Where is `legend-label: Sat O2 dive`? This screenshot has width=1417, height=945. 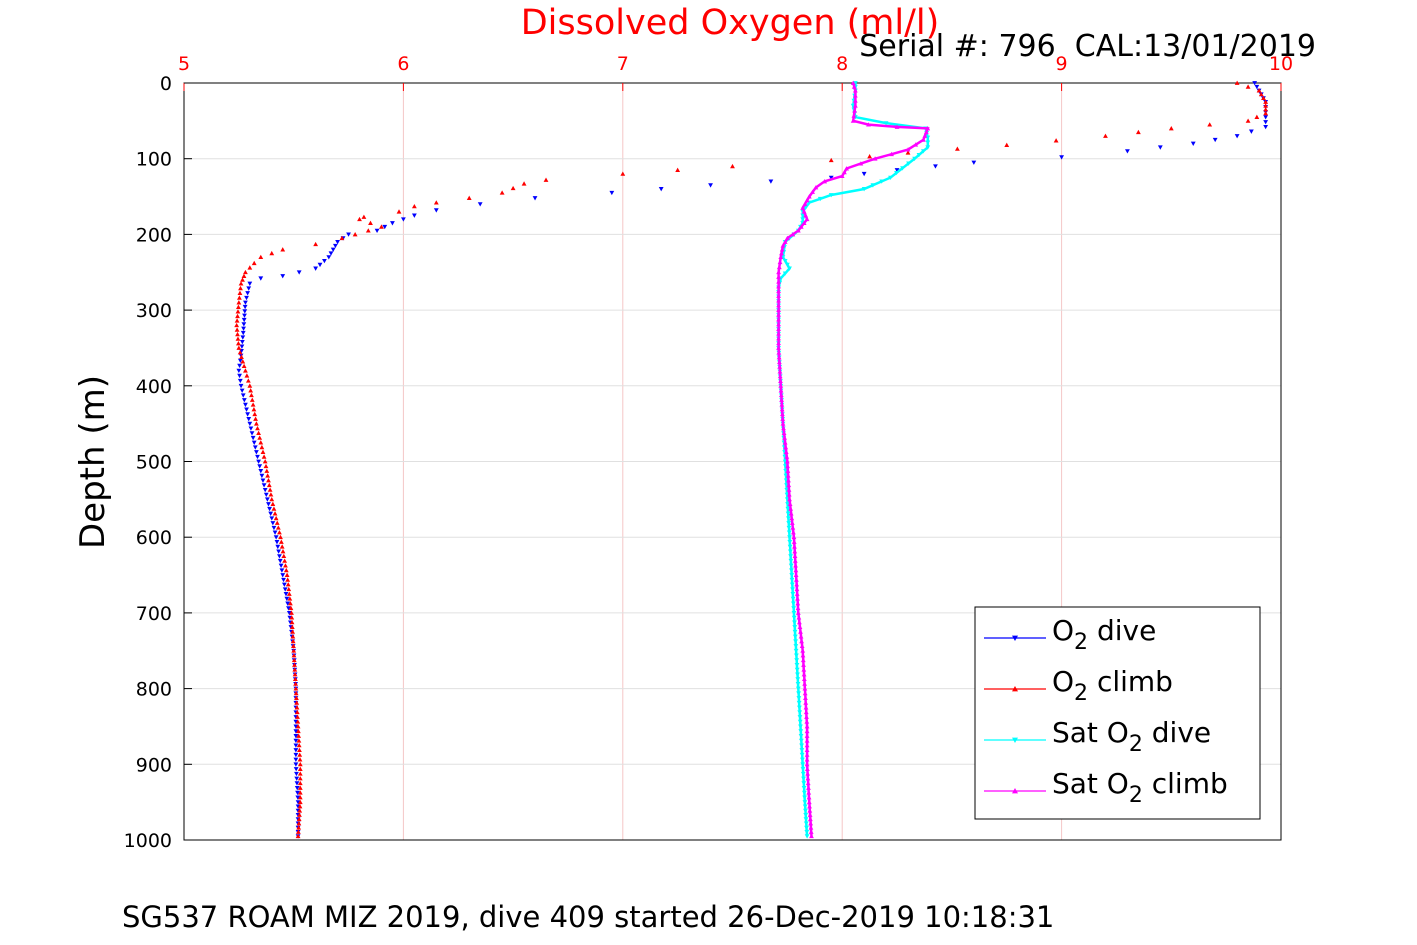 legend-label: Sat O2 dive is located at coordinates (1131, 736).